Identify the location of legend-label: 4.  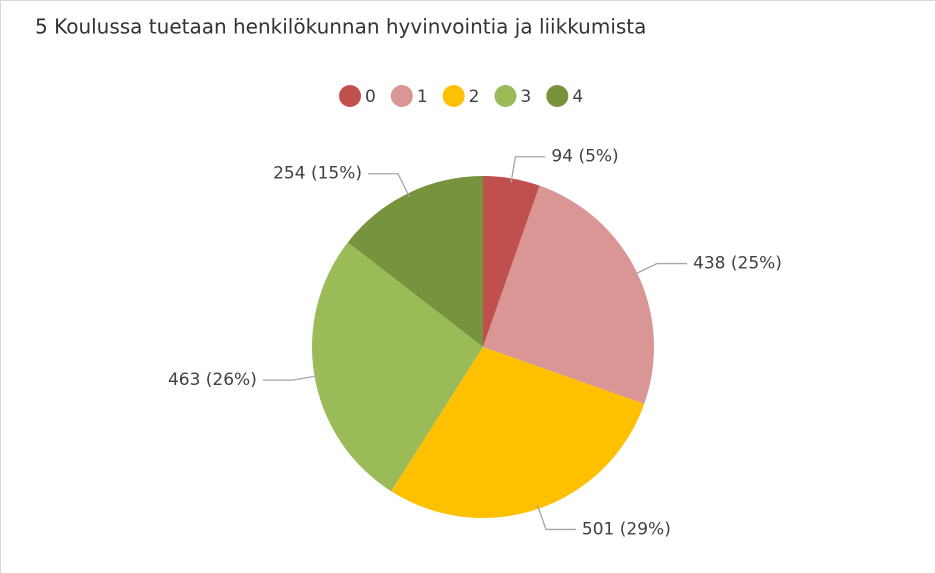
(577, 97).